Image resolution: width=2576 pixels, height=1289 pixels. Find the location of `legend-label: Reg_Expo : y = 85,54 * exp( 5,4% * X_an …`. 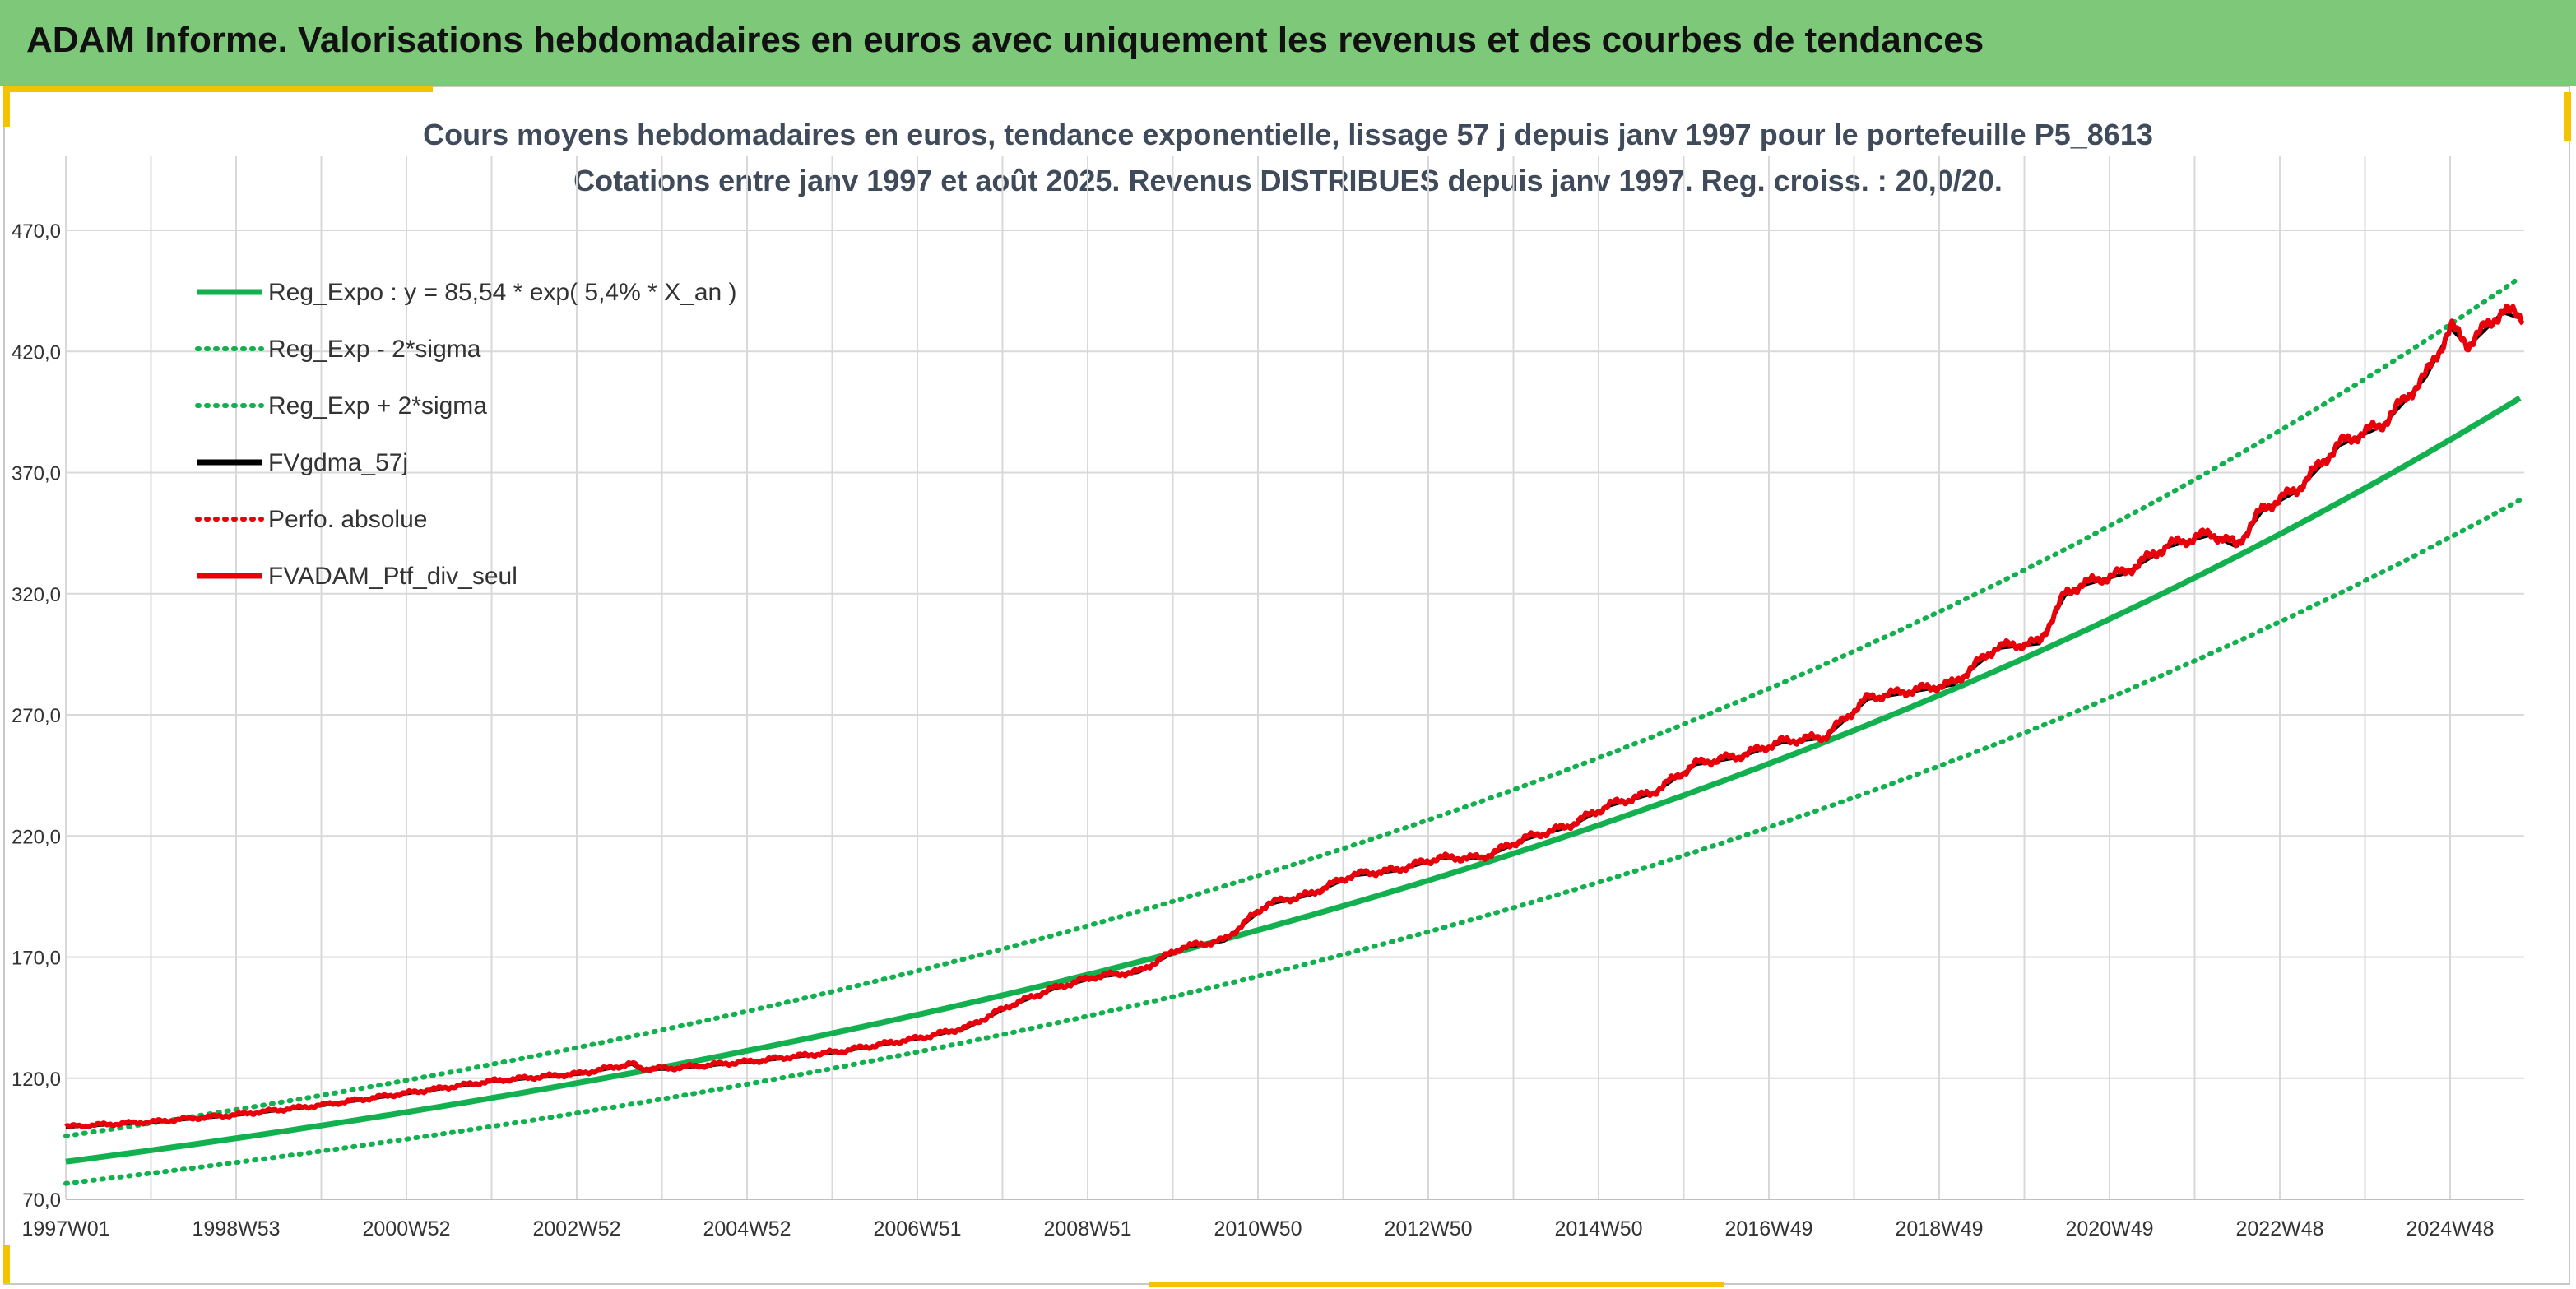

legend-label: Reg_Expo : y = 85,54 * exp( 5,4% * X_an … is located at coordinates (502, 292).